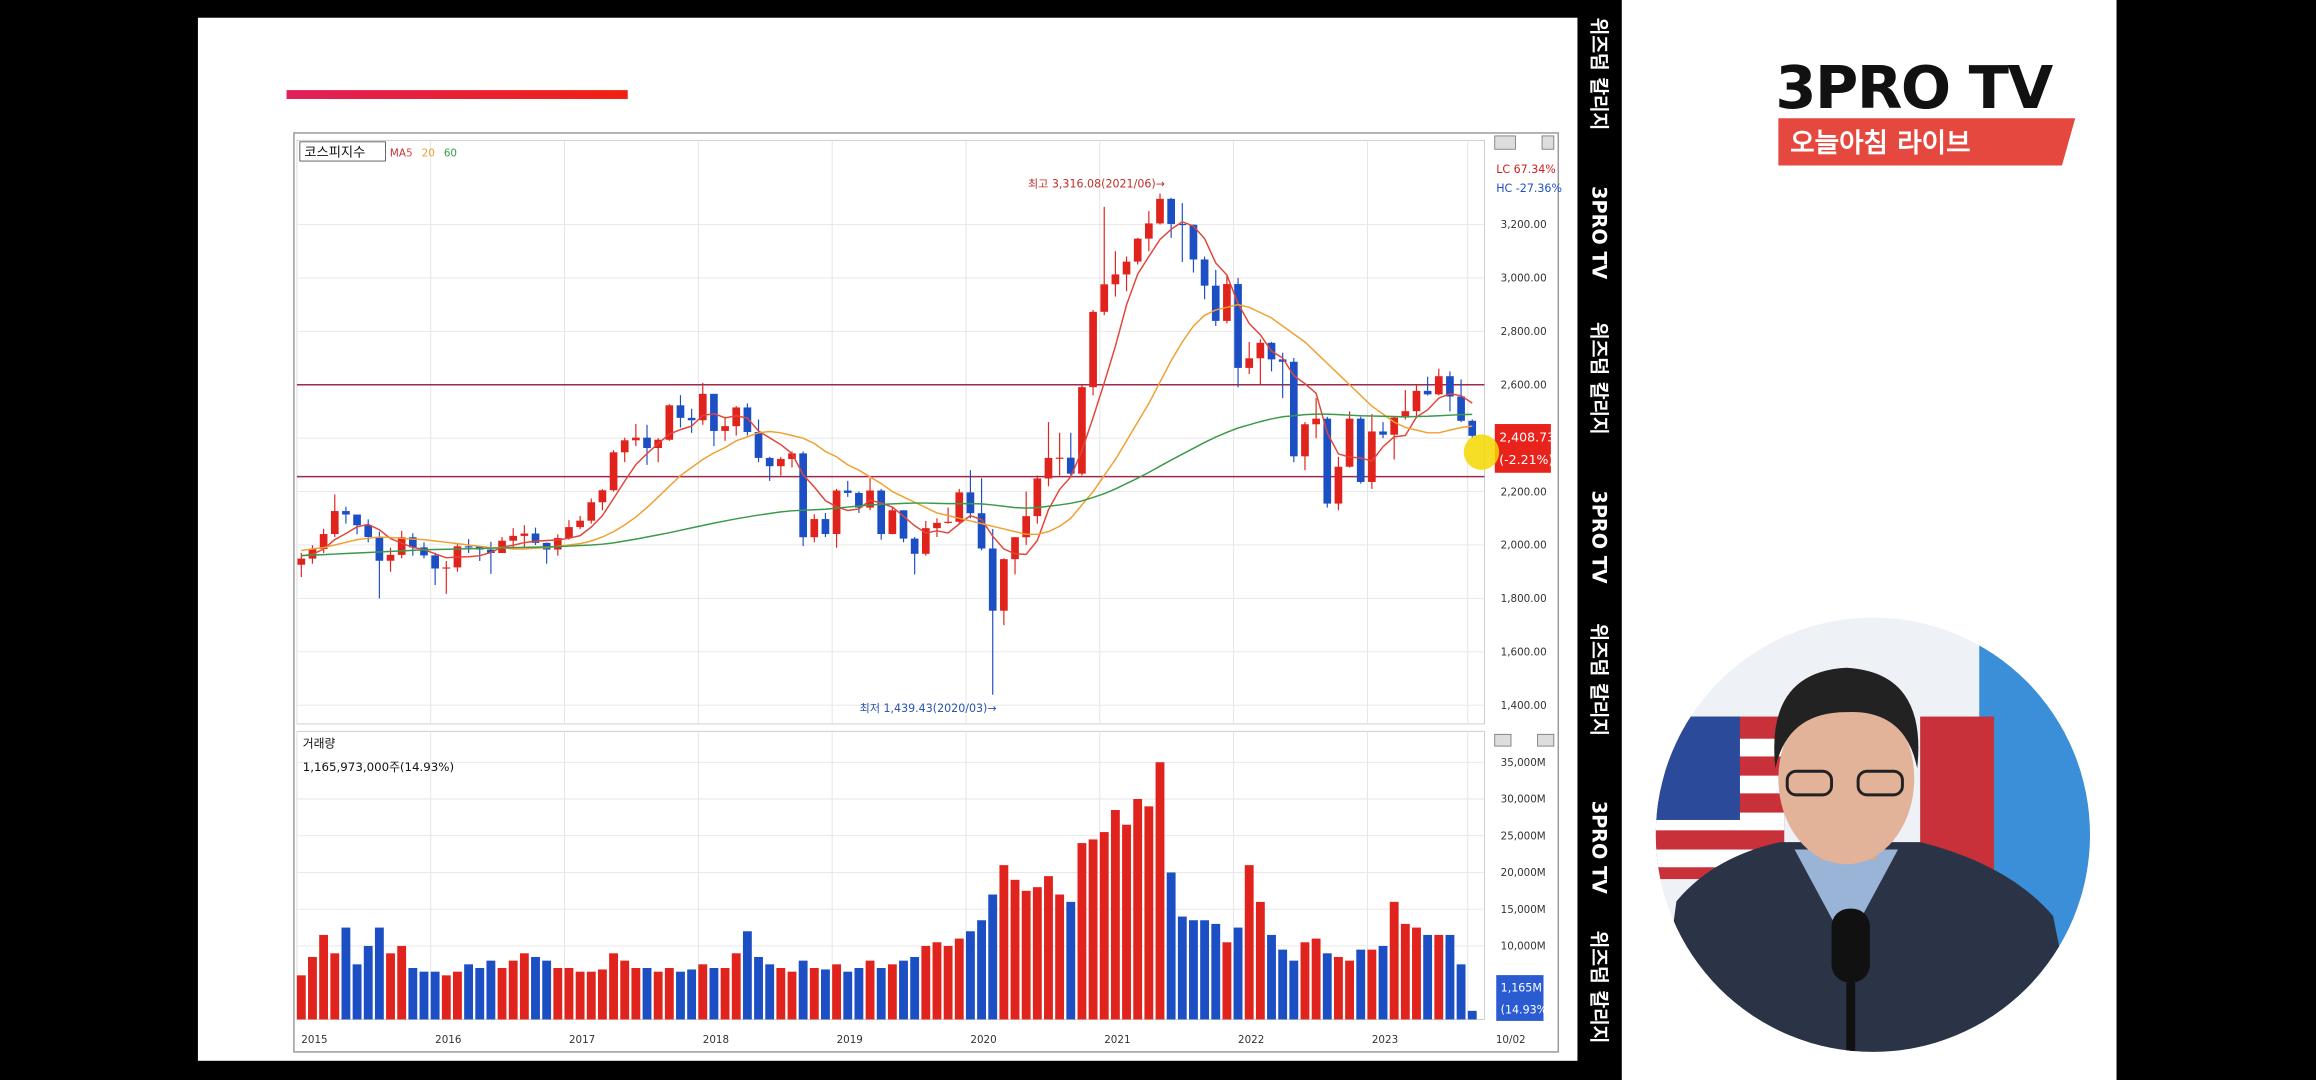 The height and width of the screenshot is (1080, 2316). What do you see at coordinates (887, 485) in the screenshot?
I see `ma-line` at bounding box center [887, 485].